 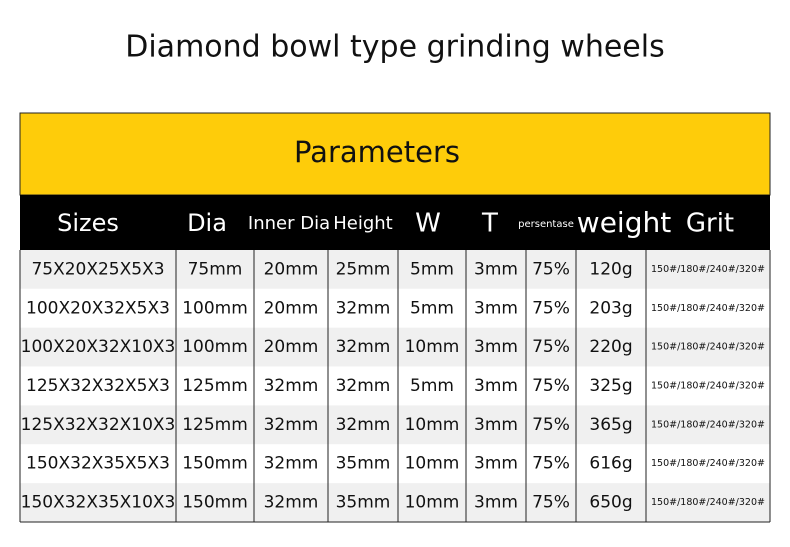 What do you see at coordinates (610, 347) in the screenshot?
I see `table-cell: 220g` at bounding box center [610, 347].